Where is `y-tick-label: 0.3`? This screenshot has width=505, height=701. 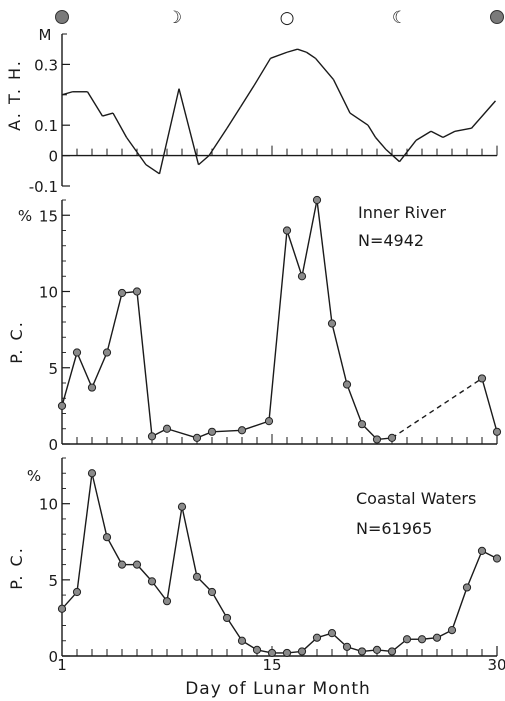 y-tick-label: 0.3 is located at coordinates (46, 65).